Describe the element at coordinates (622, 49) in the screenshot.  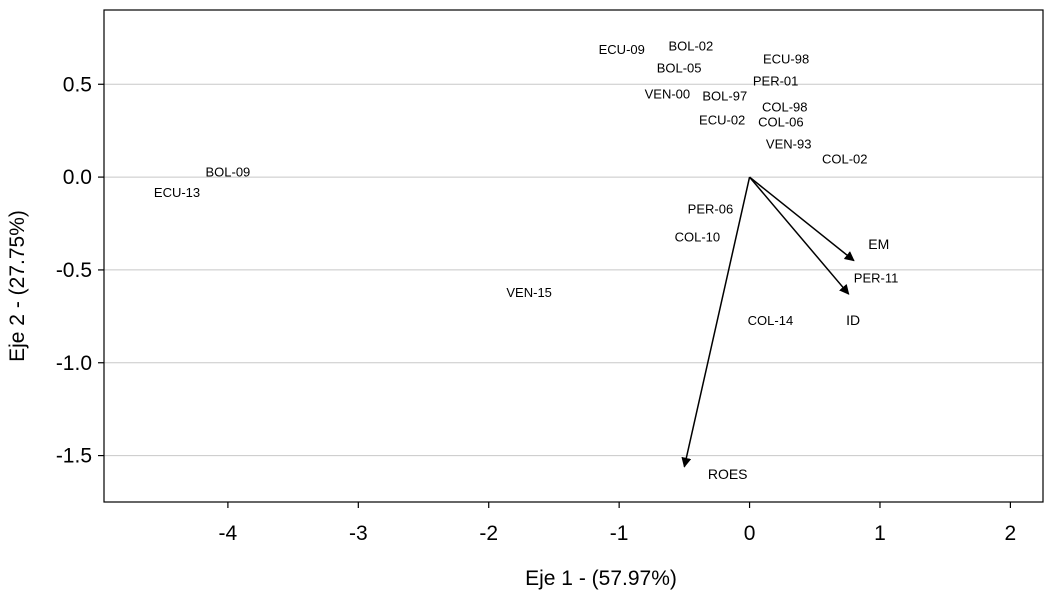
I see `point-label-ecu-09: ECU-09` at that location.